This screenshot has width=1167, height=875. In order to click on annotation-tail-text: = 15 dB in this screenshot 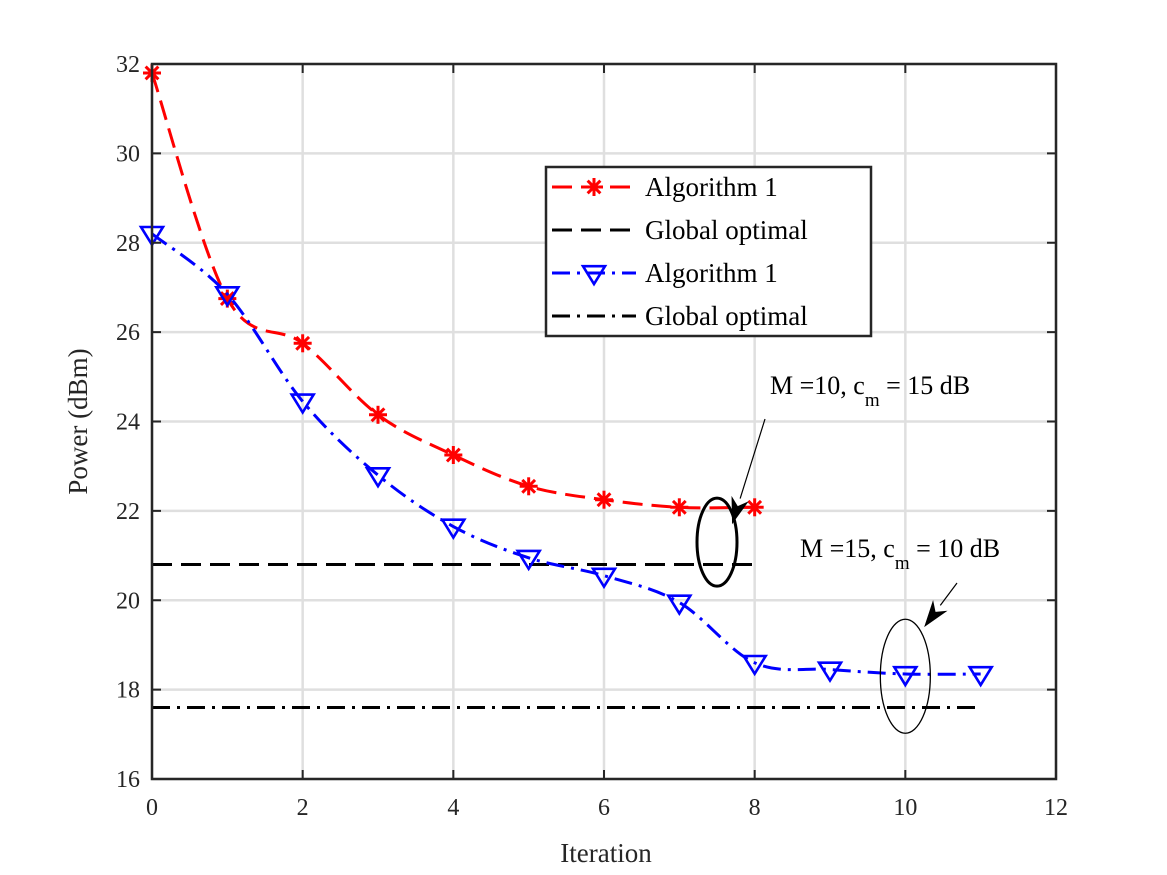, I will do `click(925, 385)`.